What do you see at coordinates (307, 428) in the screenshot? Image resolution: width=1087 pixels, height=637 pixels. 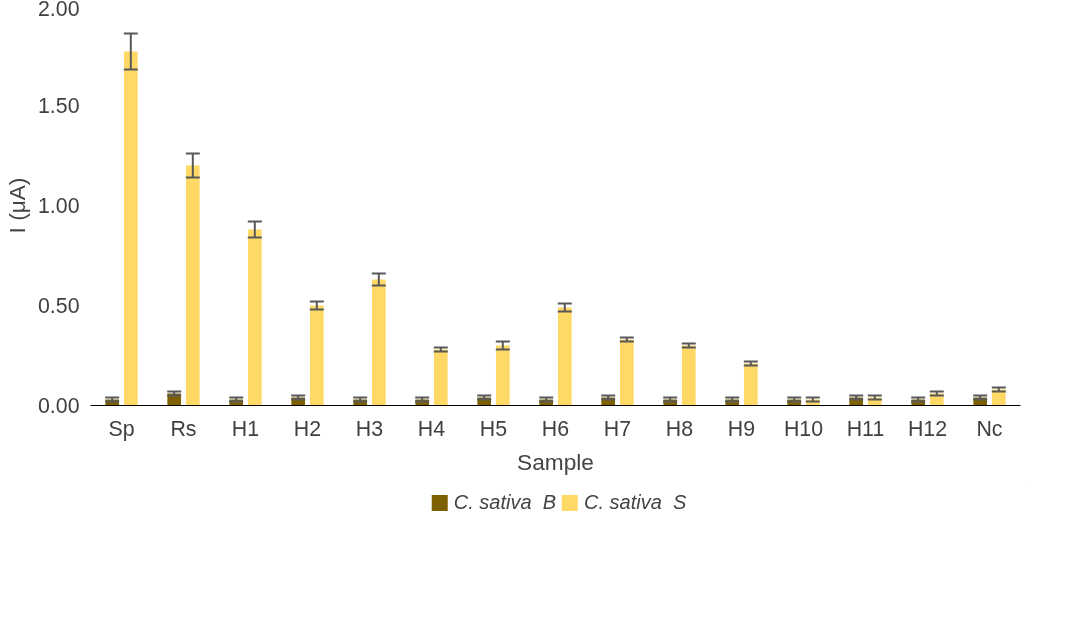 I see `x-tick-label: H2` at bounding box center [307, 428].